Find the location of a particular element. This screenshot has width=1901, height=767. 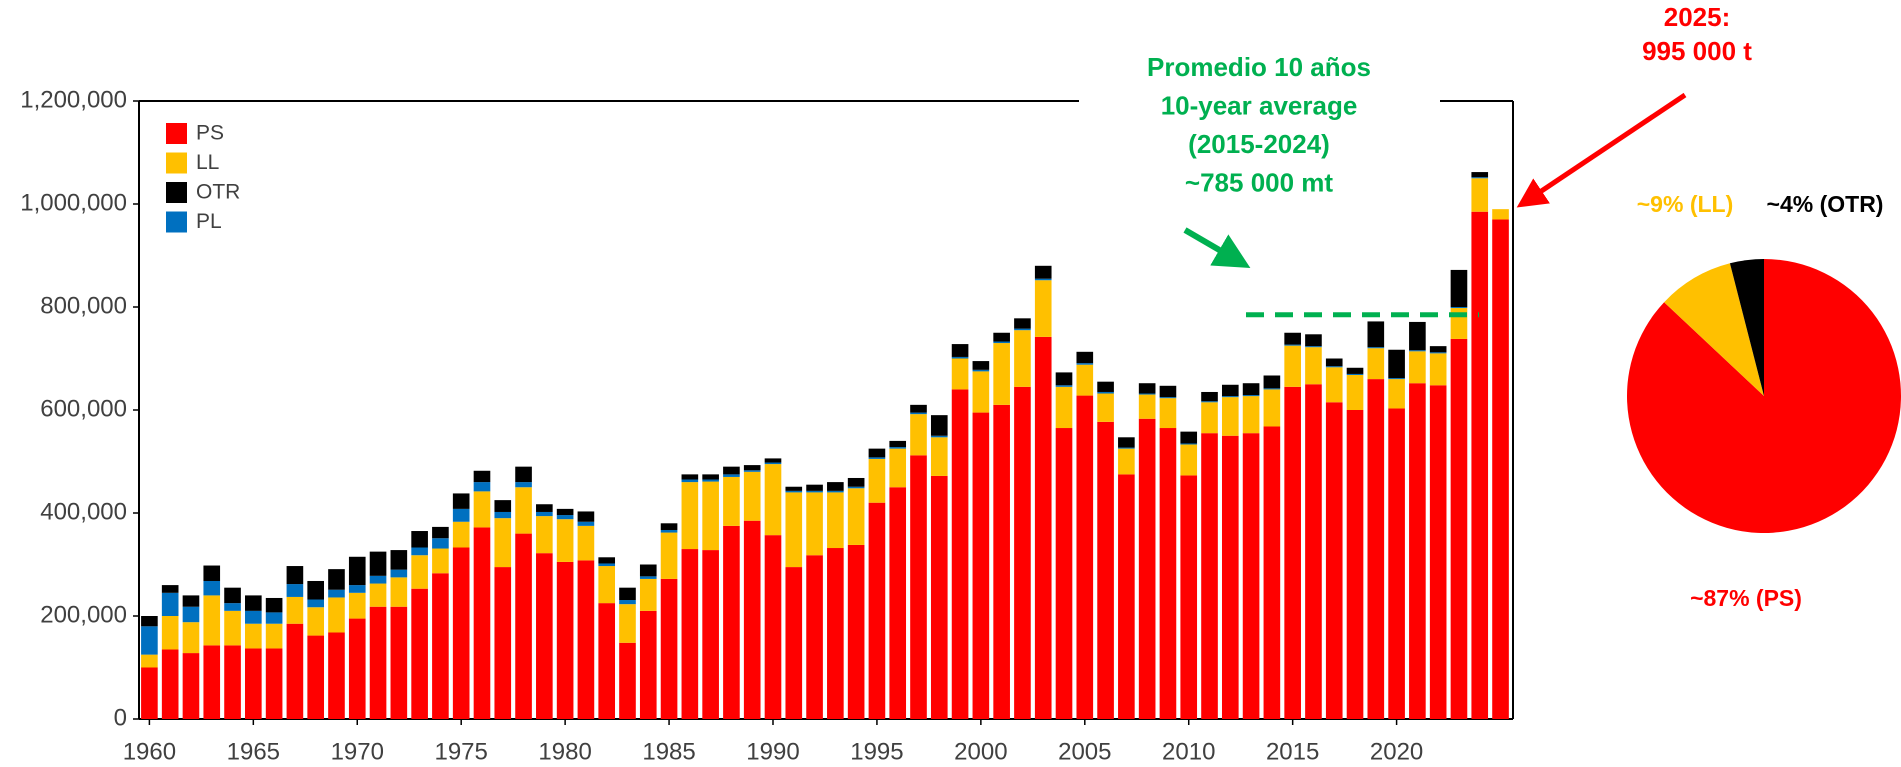

x-tick-label: 1995 is located at coordinates (876, 751).